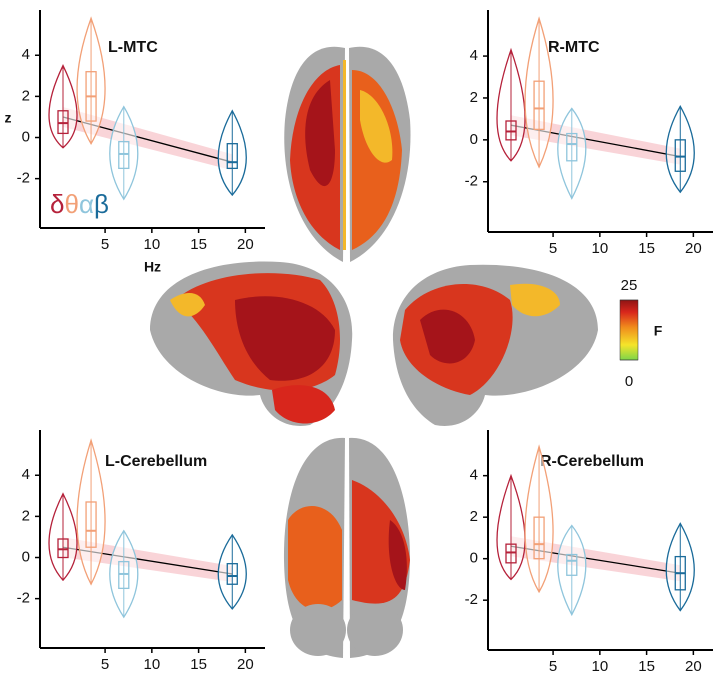 The width and height of the screenshot is (725, 677). What do you see at coordinates (86, 204) in the screenshot?
I see `legend-entry: α` at bounding box center [86, 204].